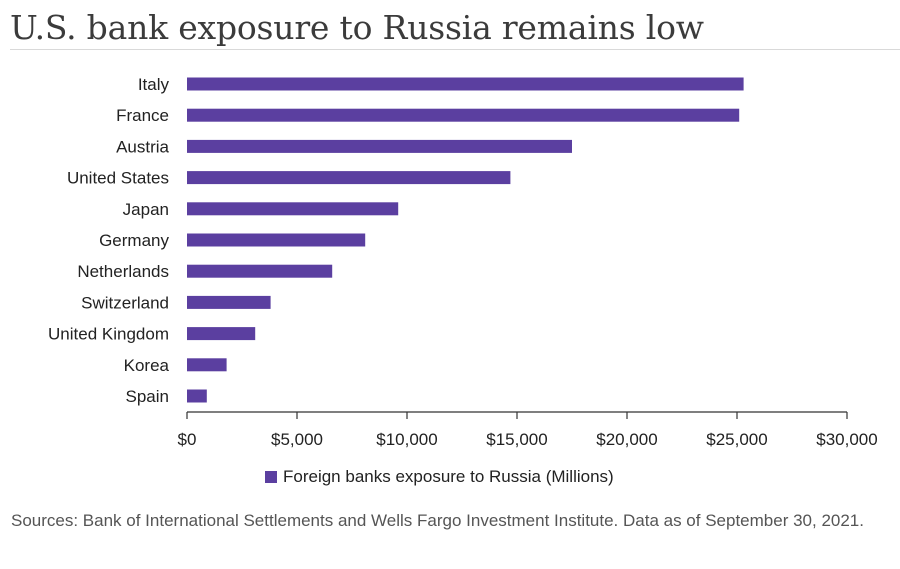 This screenshot has width=900, height=569. What do you see at coordinates (221, 334) in the screenshot?
I see `bar-united-kingdom` at bounding box center [221, 334].